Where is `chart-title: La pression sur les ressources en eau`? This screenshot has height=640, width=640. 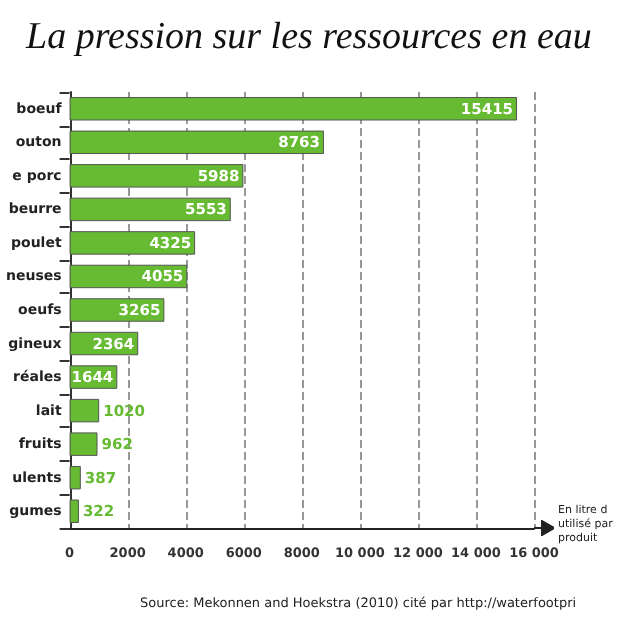 chart-title: La pression sur les ressources en eau is located at coordinates (308, 37).